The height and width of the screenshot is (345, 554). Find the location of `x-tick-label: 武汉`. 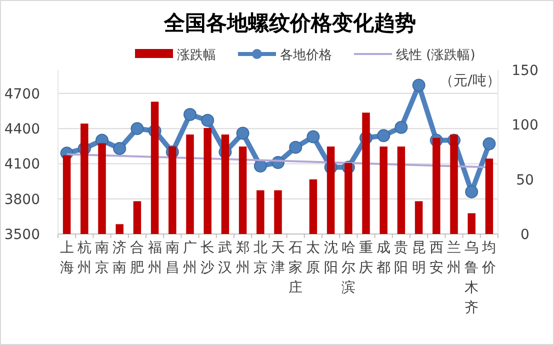

x-tick-label: 武汉 is located at coordinates (225, 258).